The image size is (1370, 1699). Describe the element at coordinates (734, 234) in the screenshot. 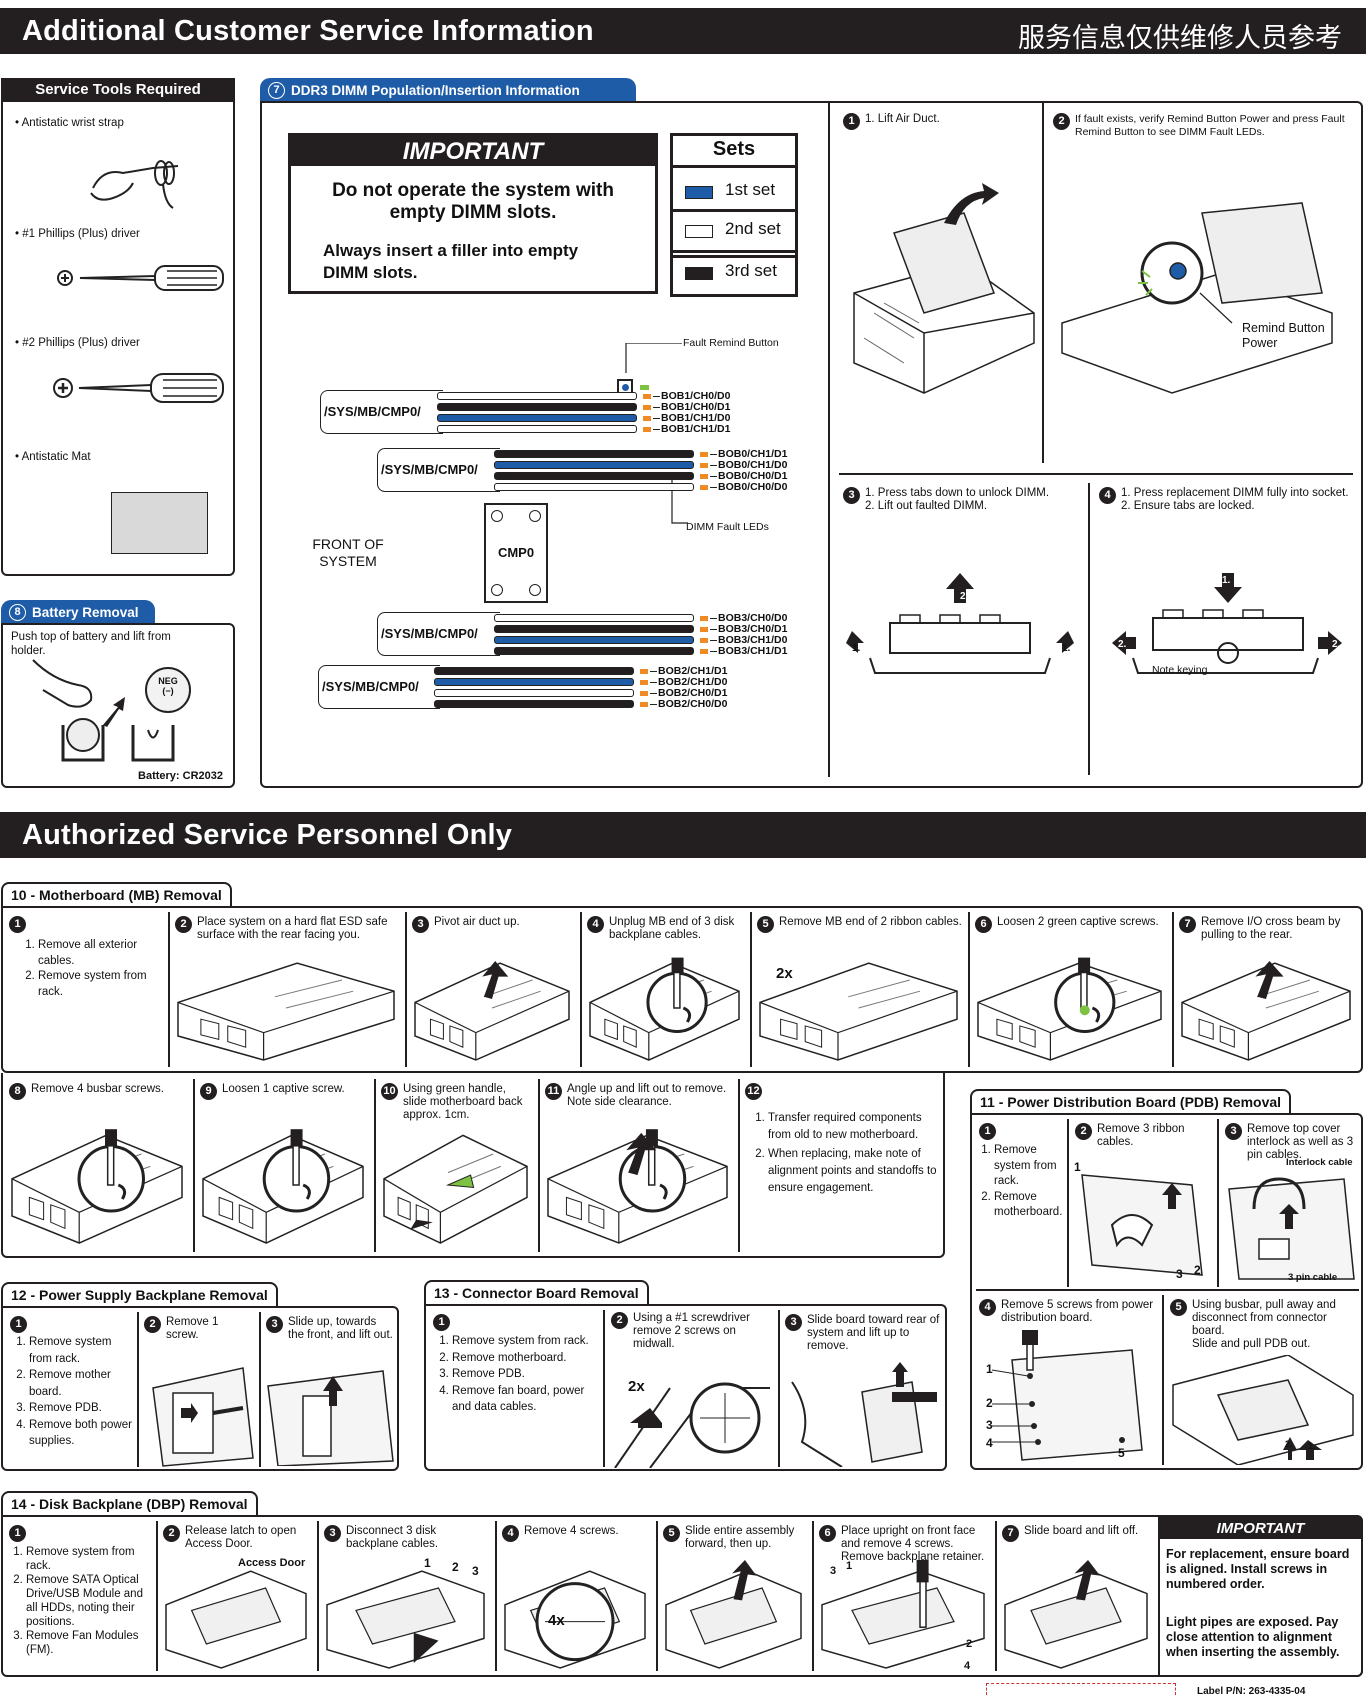

I see `set-row: 2nd set` at that location.